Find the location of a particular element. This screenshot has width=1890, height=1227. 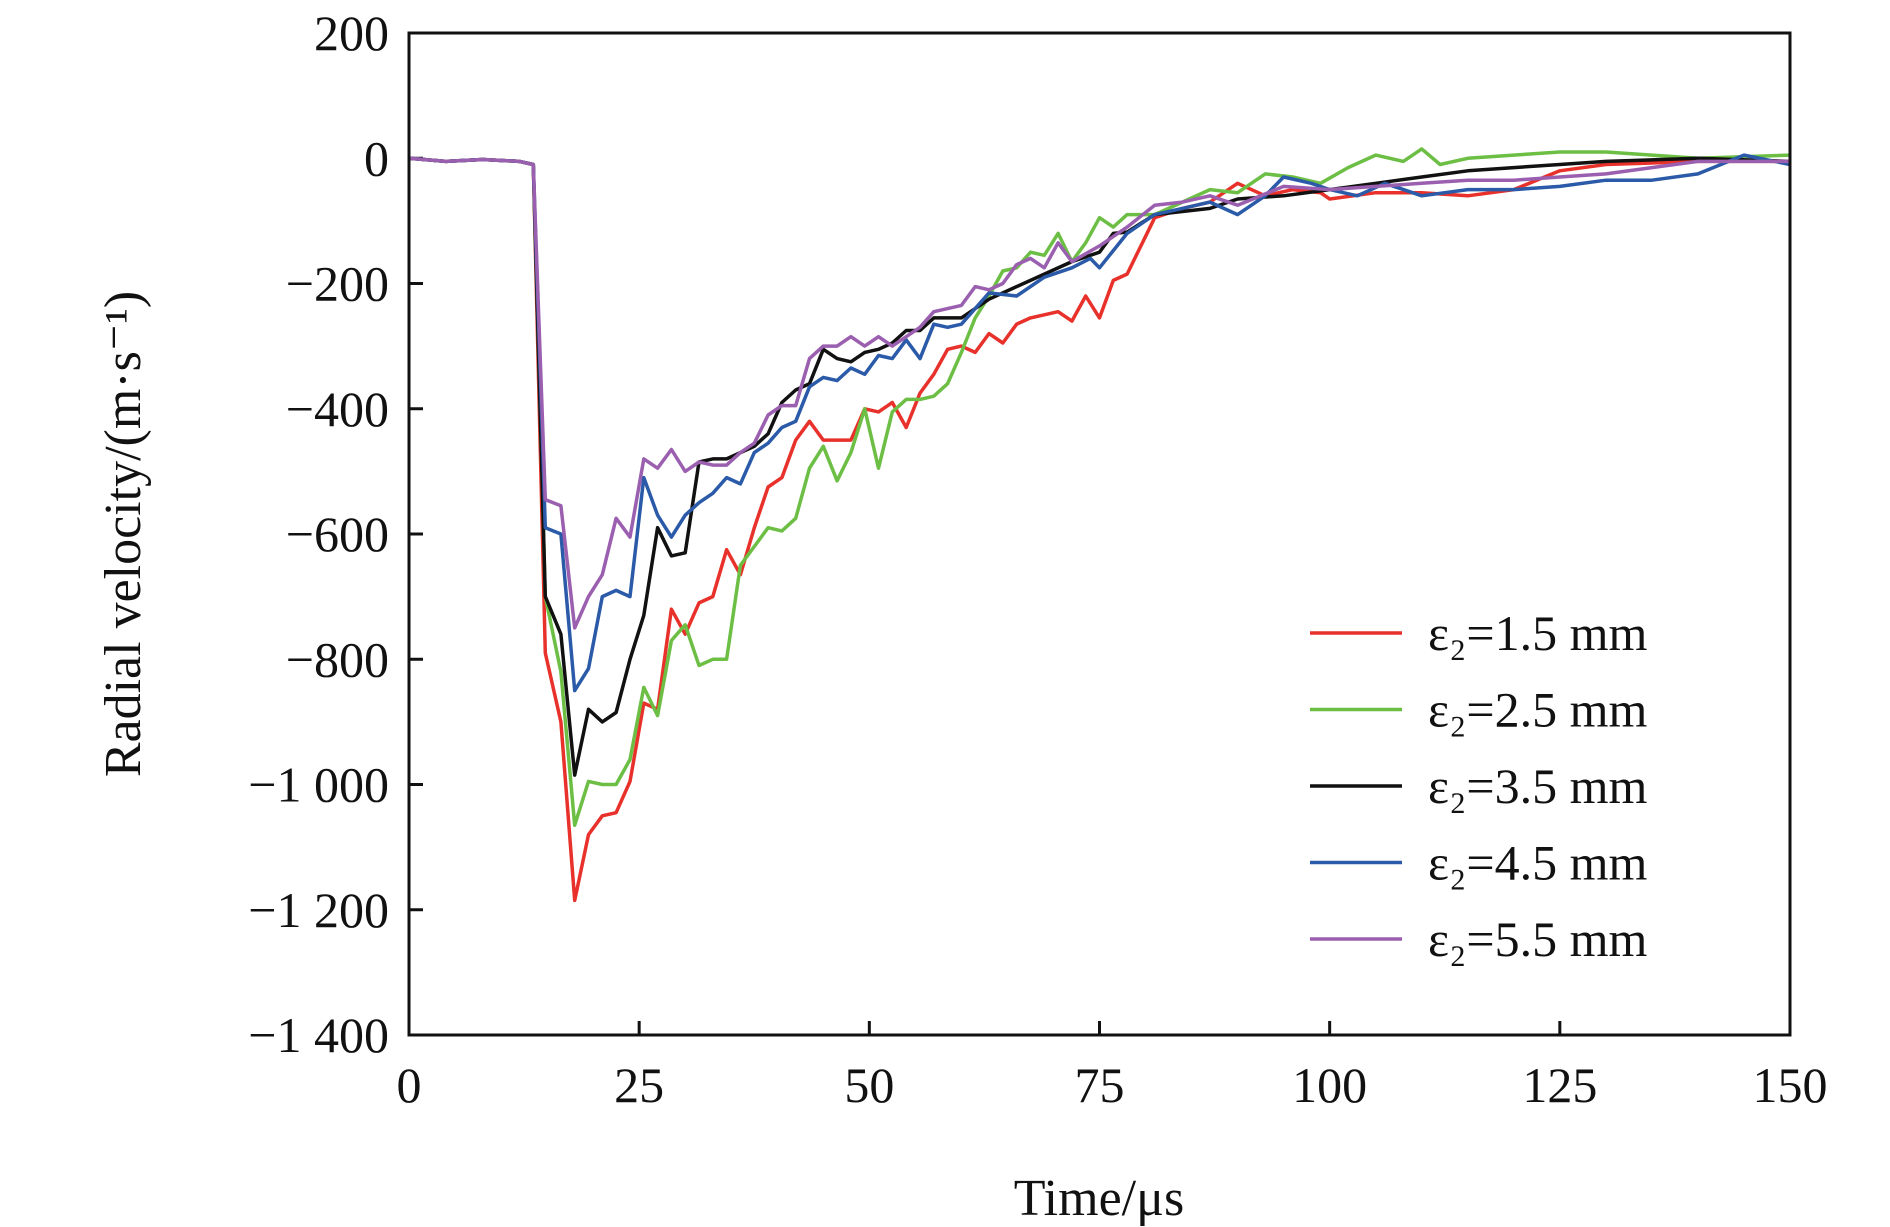

x-tick-label: 25 is located at coordinates (639, 1085).